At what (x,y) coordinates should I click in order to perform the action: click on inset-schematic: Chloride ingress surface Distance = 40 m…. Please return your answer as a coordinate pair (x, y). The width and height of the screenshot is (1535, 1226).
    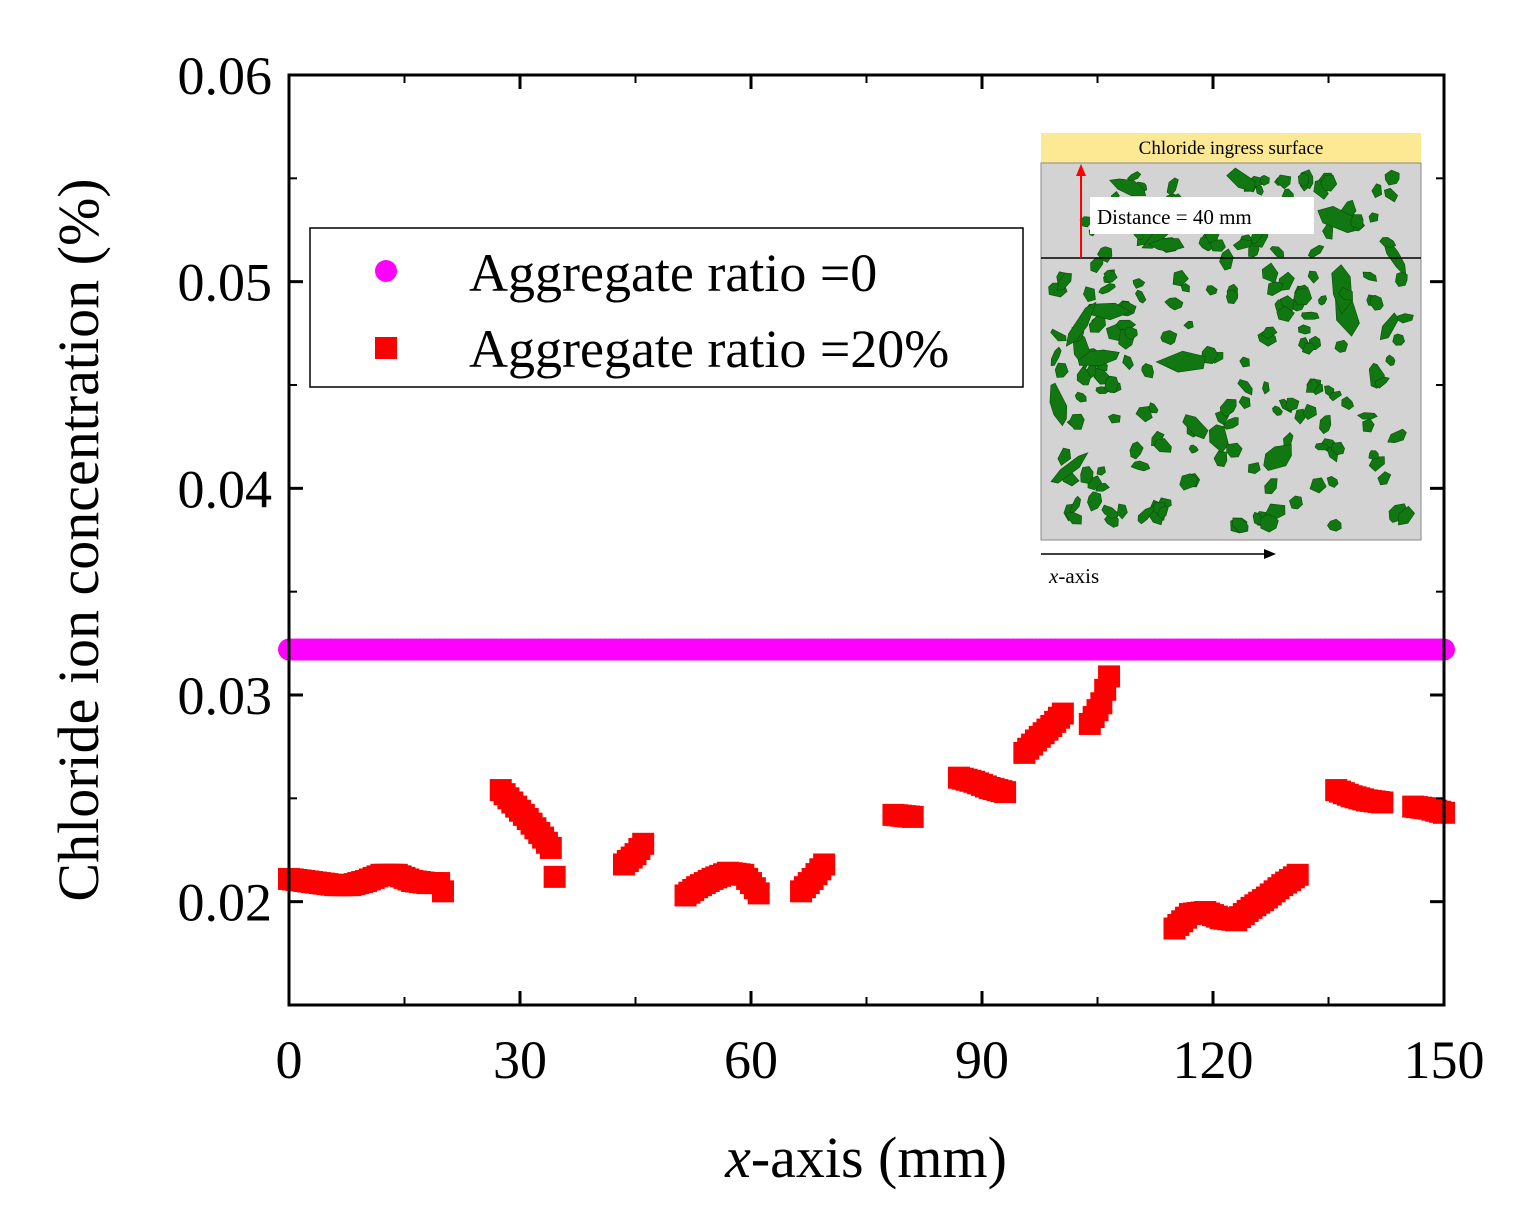
    Looking at the image, I should click on (1231, 360).